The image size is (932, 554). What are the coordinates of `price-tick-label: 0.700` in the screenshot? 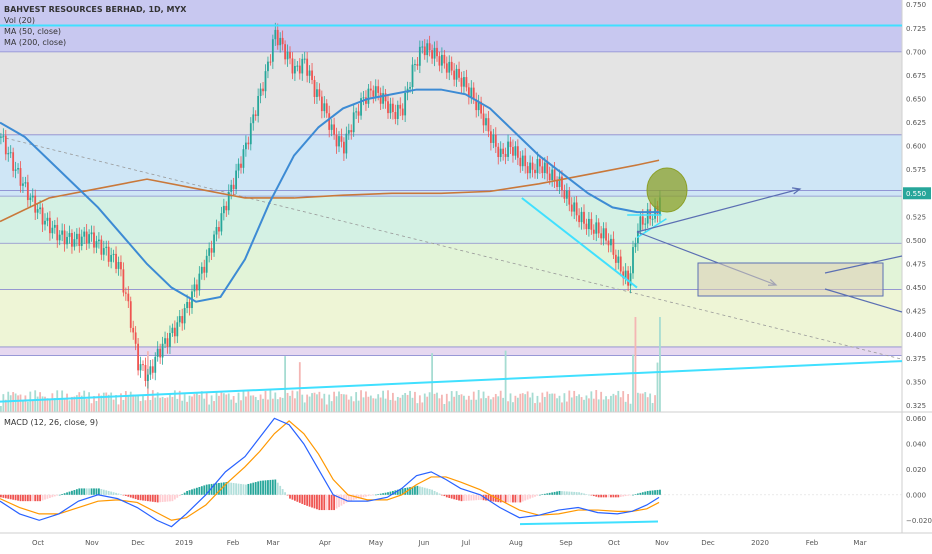 It's located at (916, 52).